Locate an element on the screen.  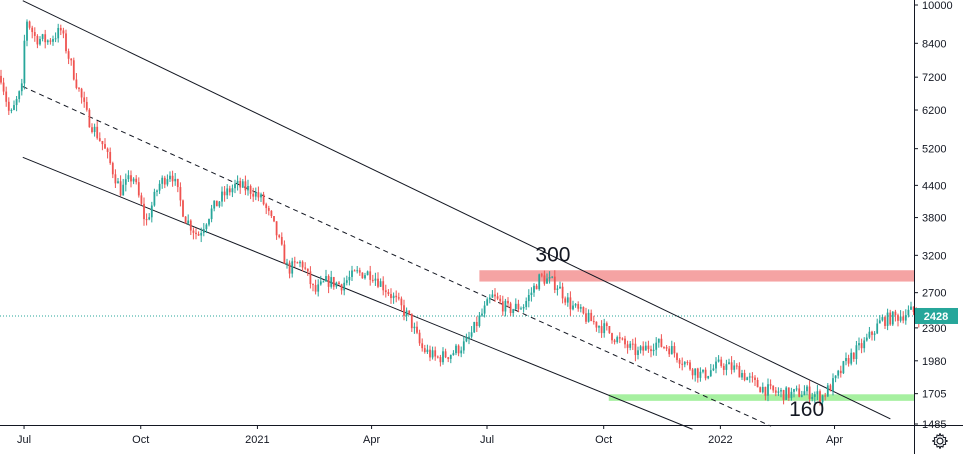
y-tick-label: 10000 is located at coordinates (937, 6).